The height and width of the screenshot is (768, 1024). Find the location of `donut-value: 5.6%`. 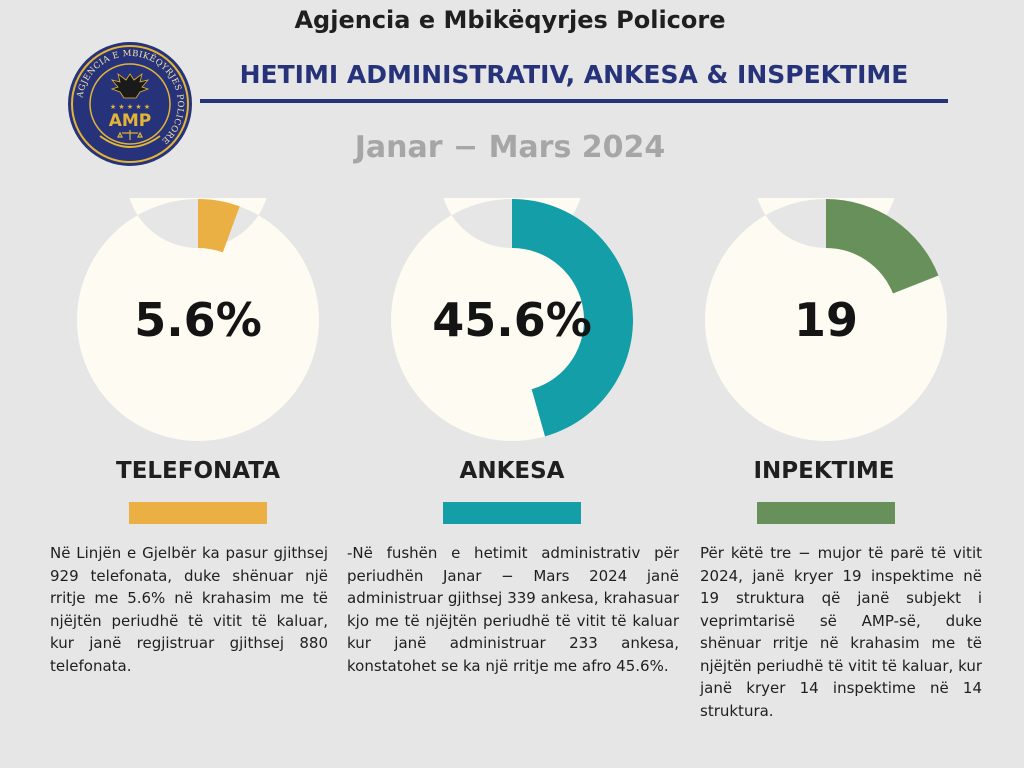

donut-value: 5.6% is located at coordinates (198, 320).